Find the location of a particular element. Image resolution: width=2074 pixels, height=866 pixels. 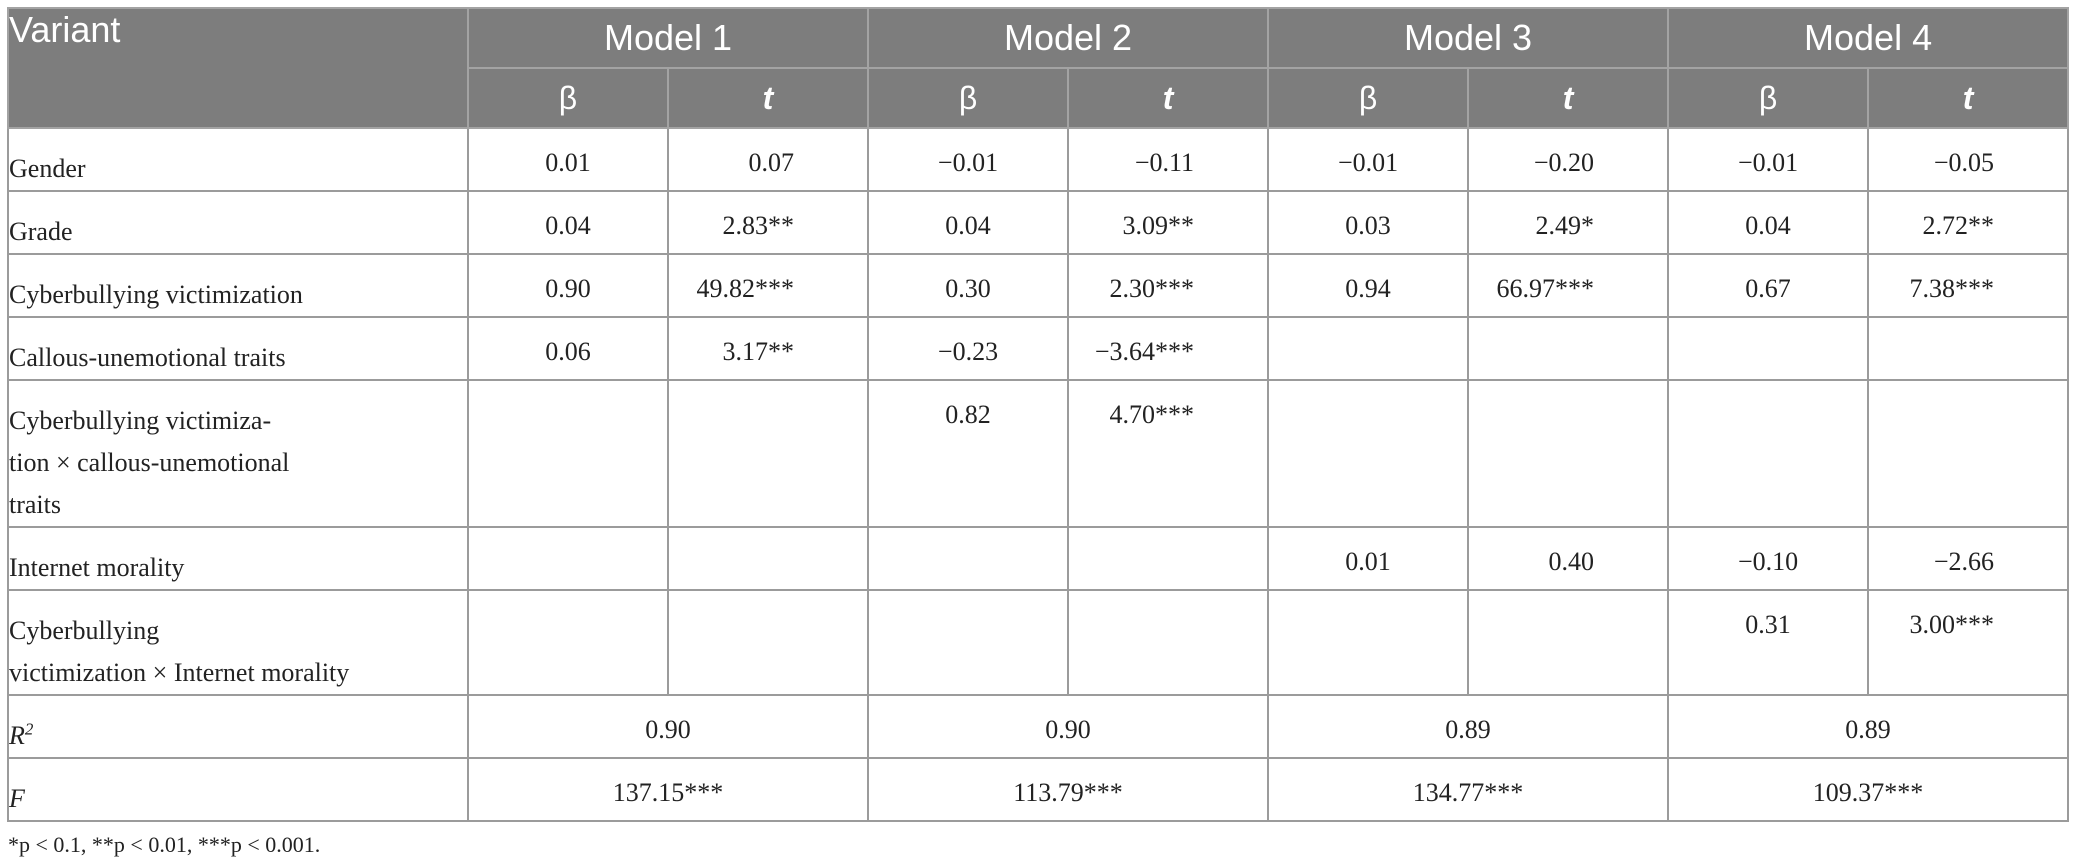

r-squared-row: R2 0.90 0.90 0.89 0.89 is located at coordinates (1038, 726).